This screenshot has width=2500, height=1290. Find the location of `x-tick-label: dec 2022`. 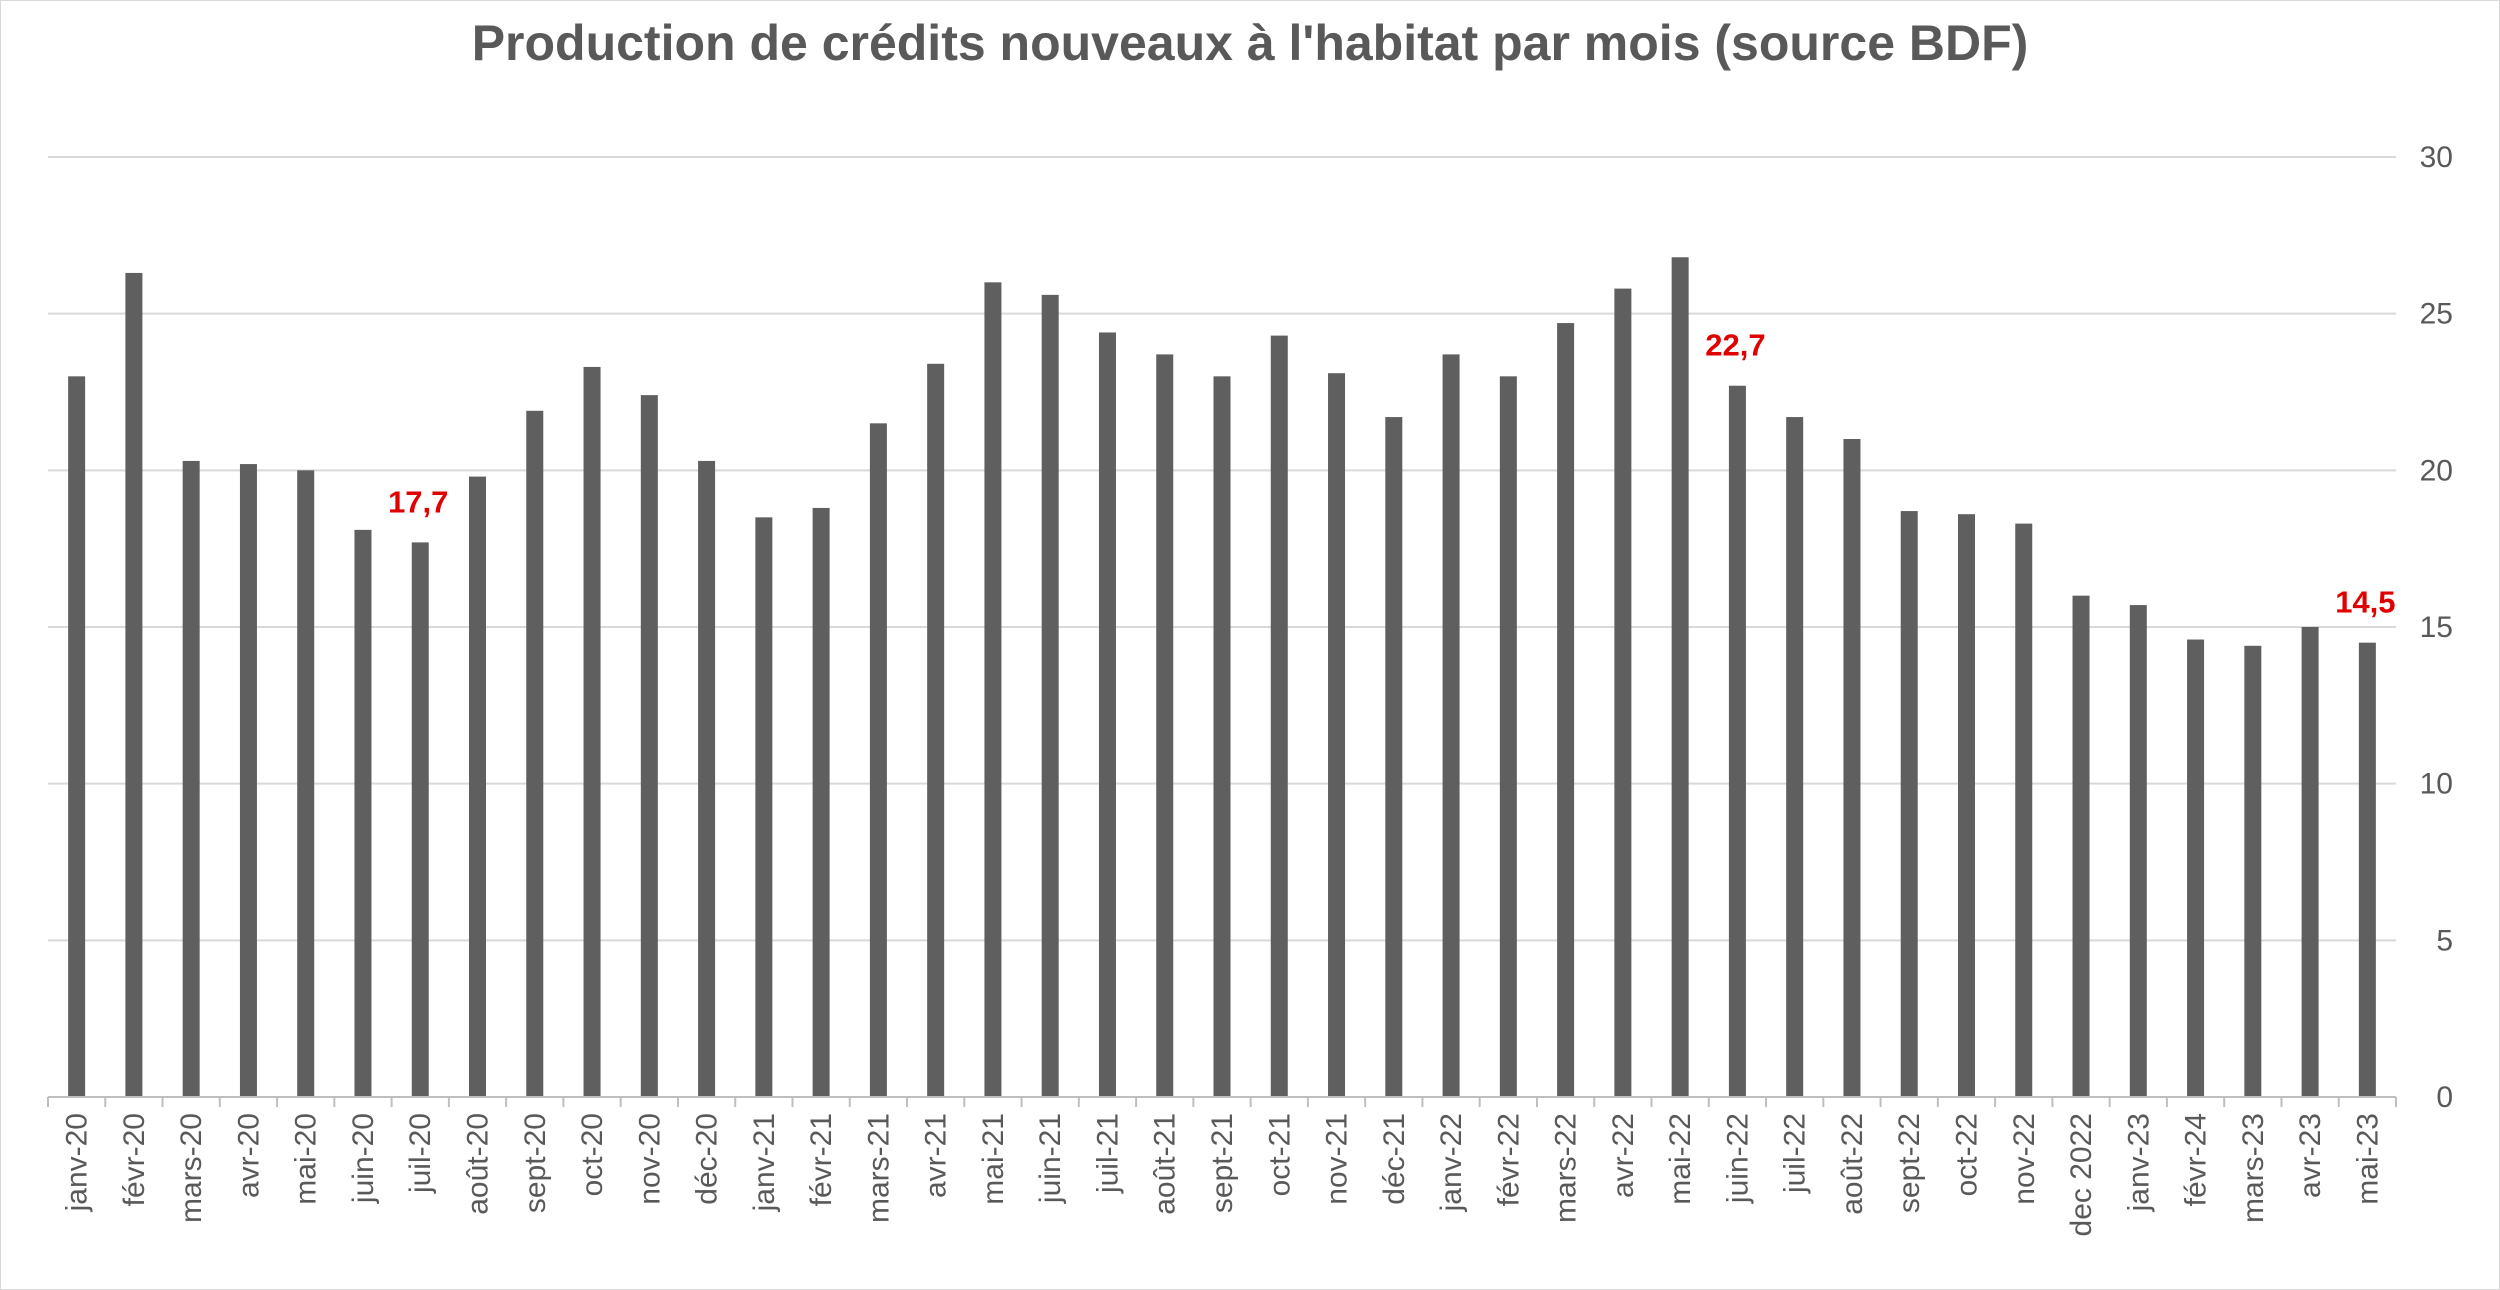

x-tick-label: dec 2022 is located at coordinates (2081, 1174).